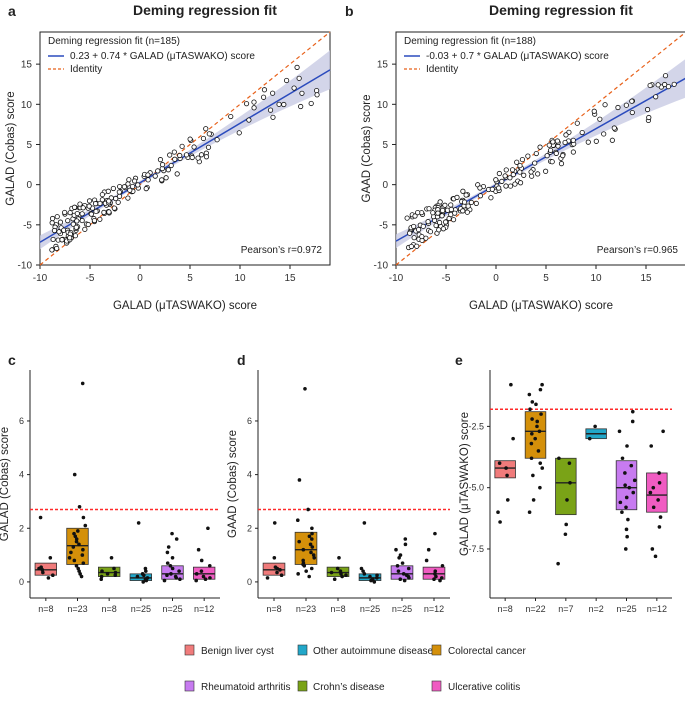 This screenshot has height=709, width=685. What do you see at coordinates (434, 609) in the screenshot?
I see `x-tick-label: n=12` at bounding box center [434, 609].